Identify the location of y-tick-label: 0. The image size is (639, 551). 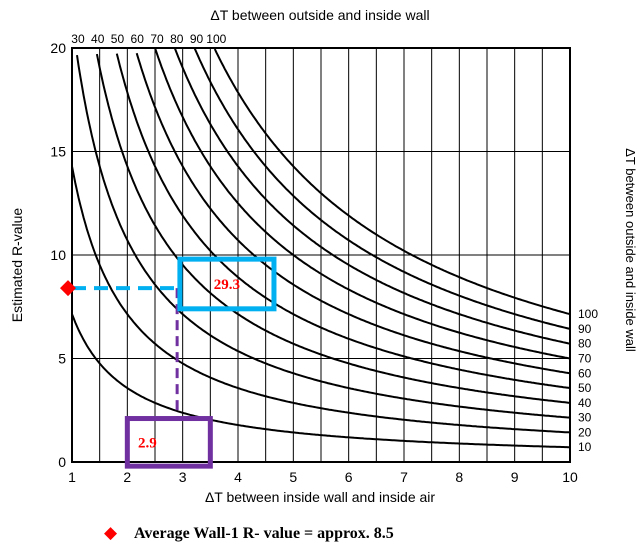
(62, 462).